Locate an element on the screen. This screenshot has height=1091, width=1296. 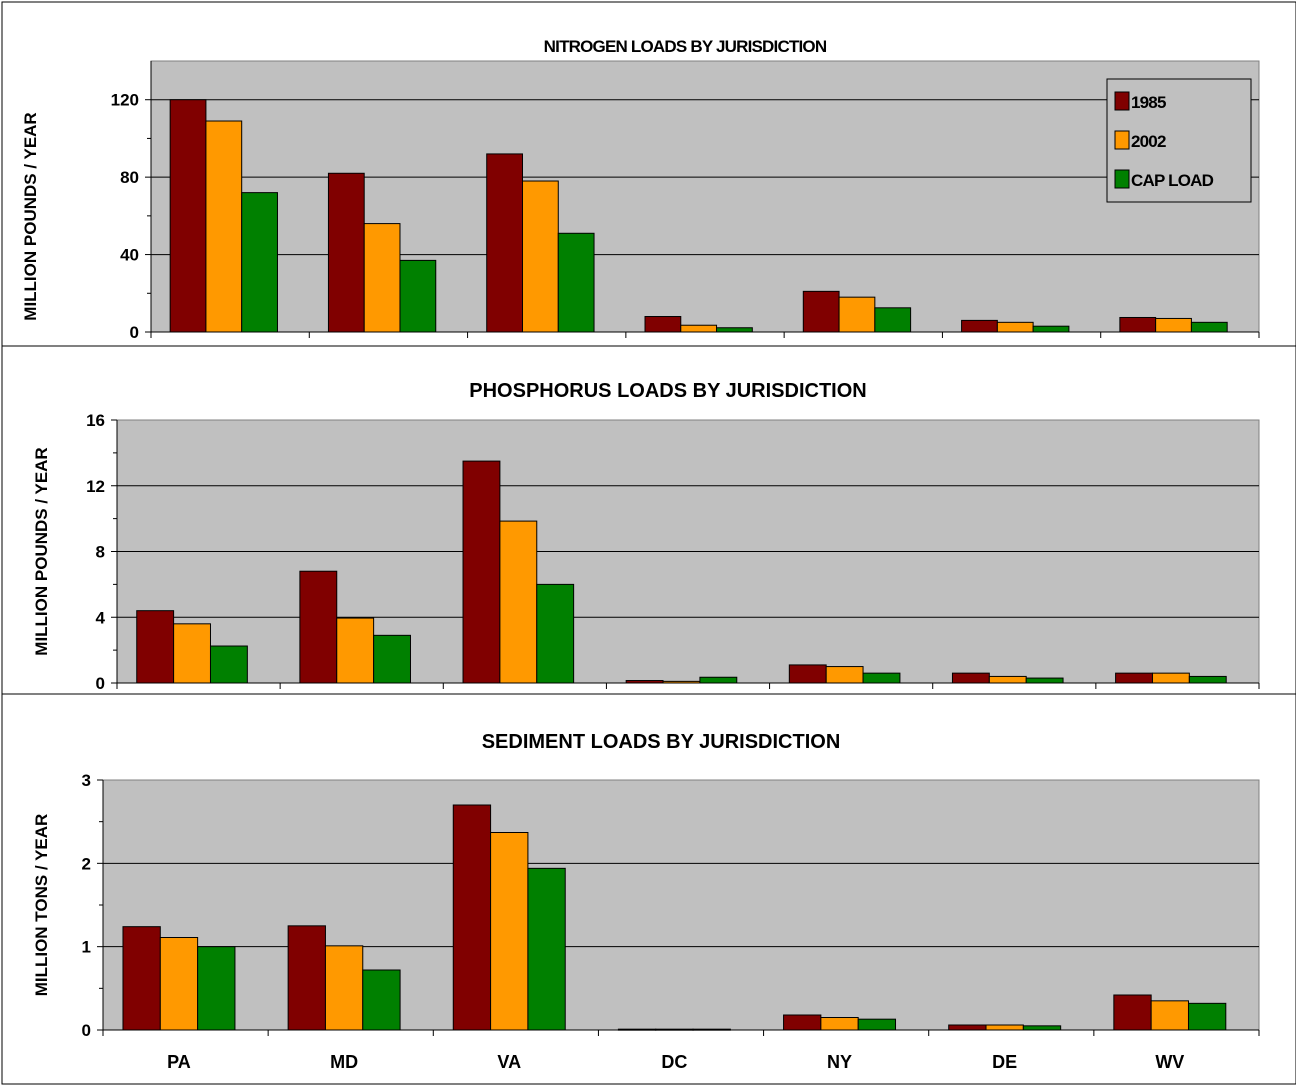
y-tick-label: 12 is located at coordinates (95, 486).